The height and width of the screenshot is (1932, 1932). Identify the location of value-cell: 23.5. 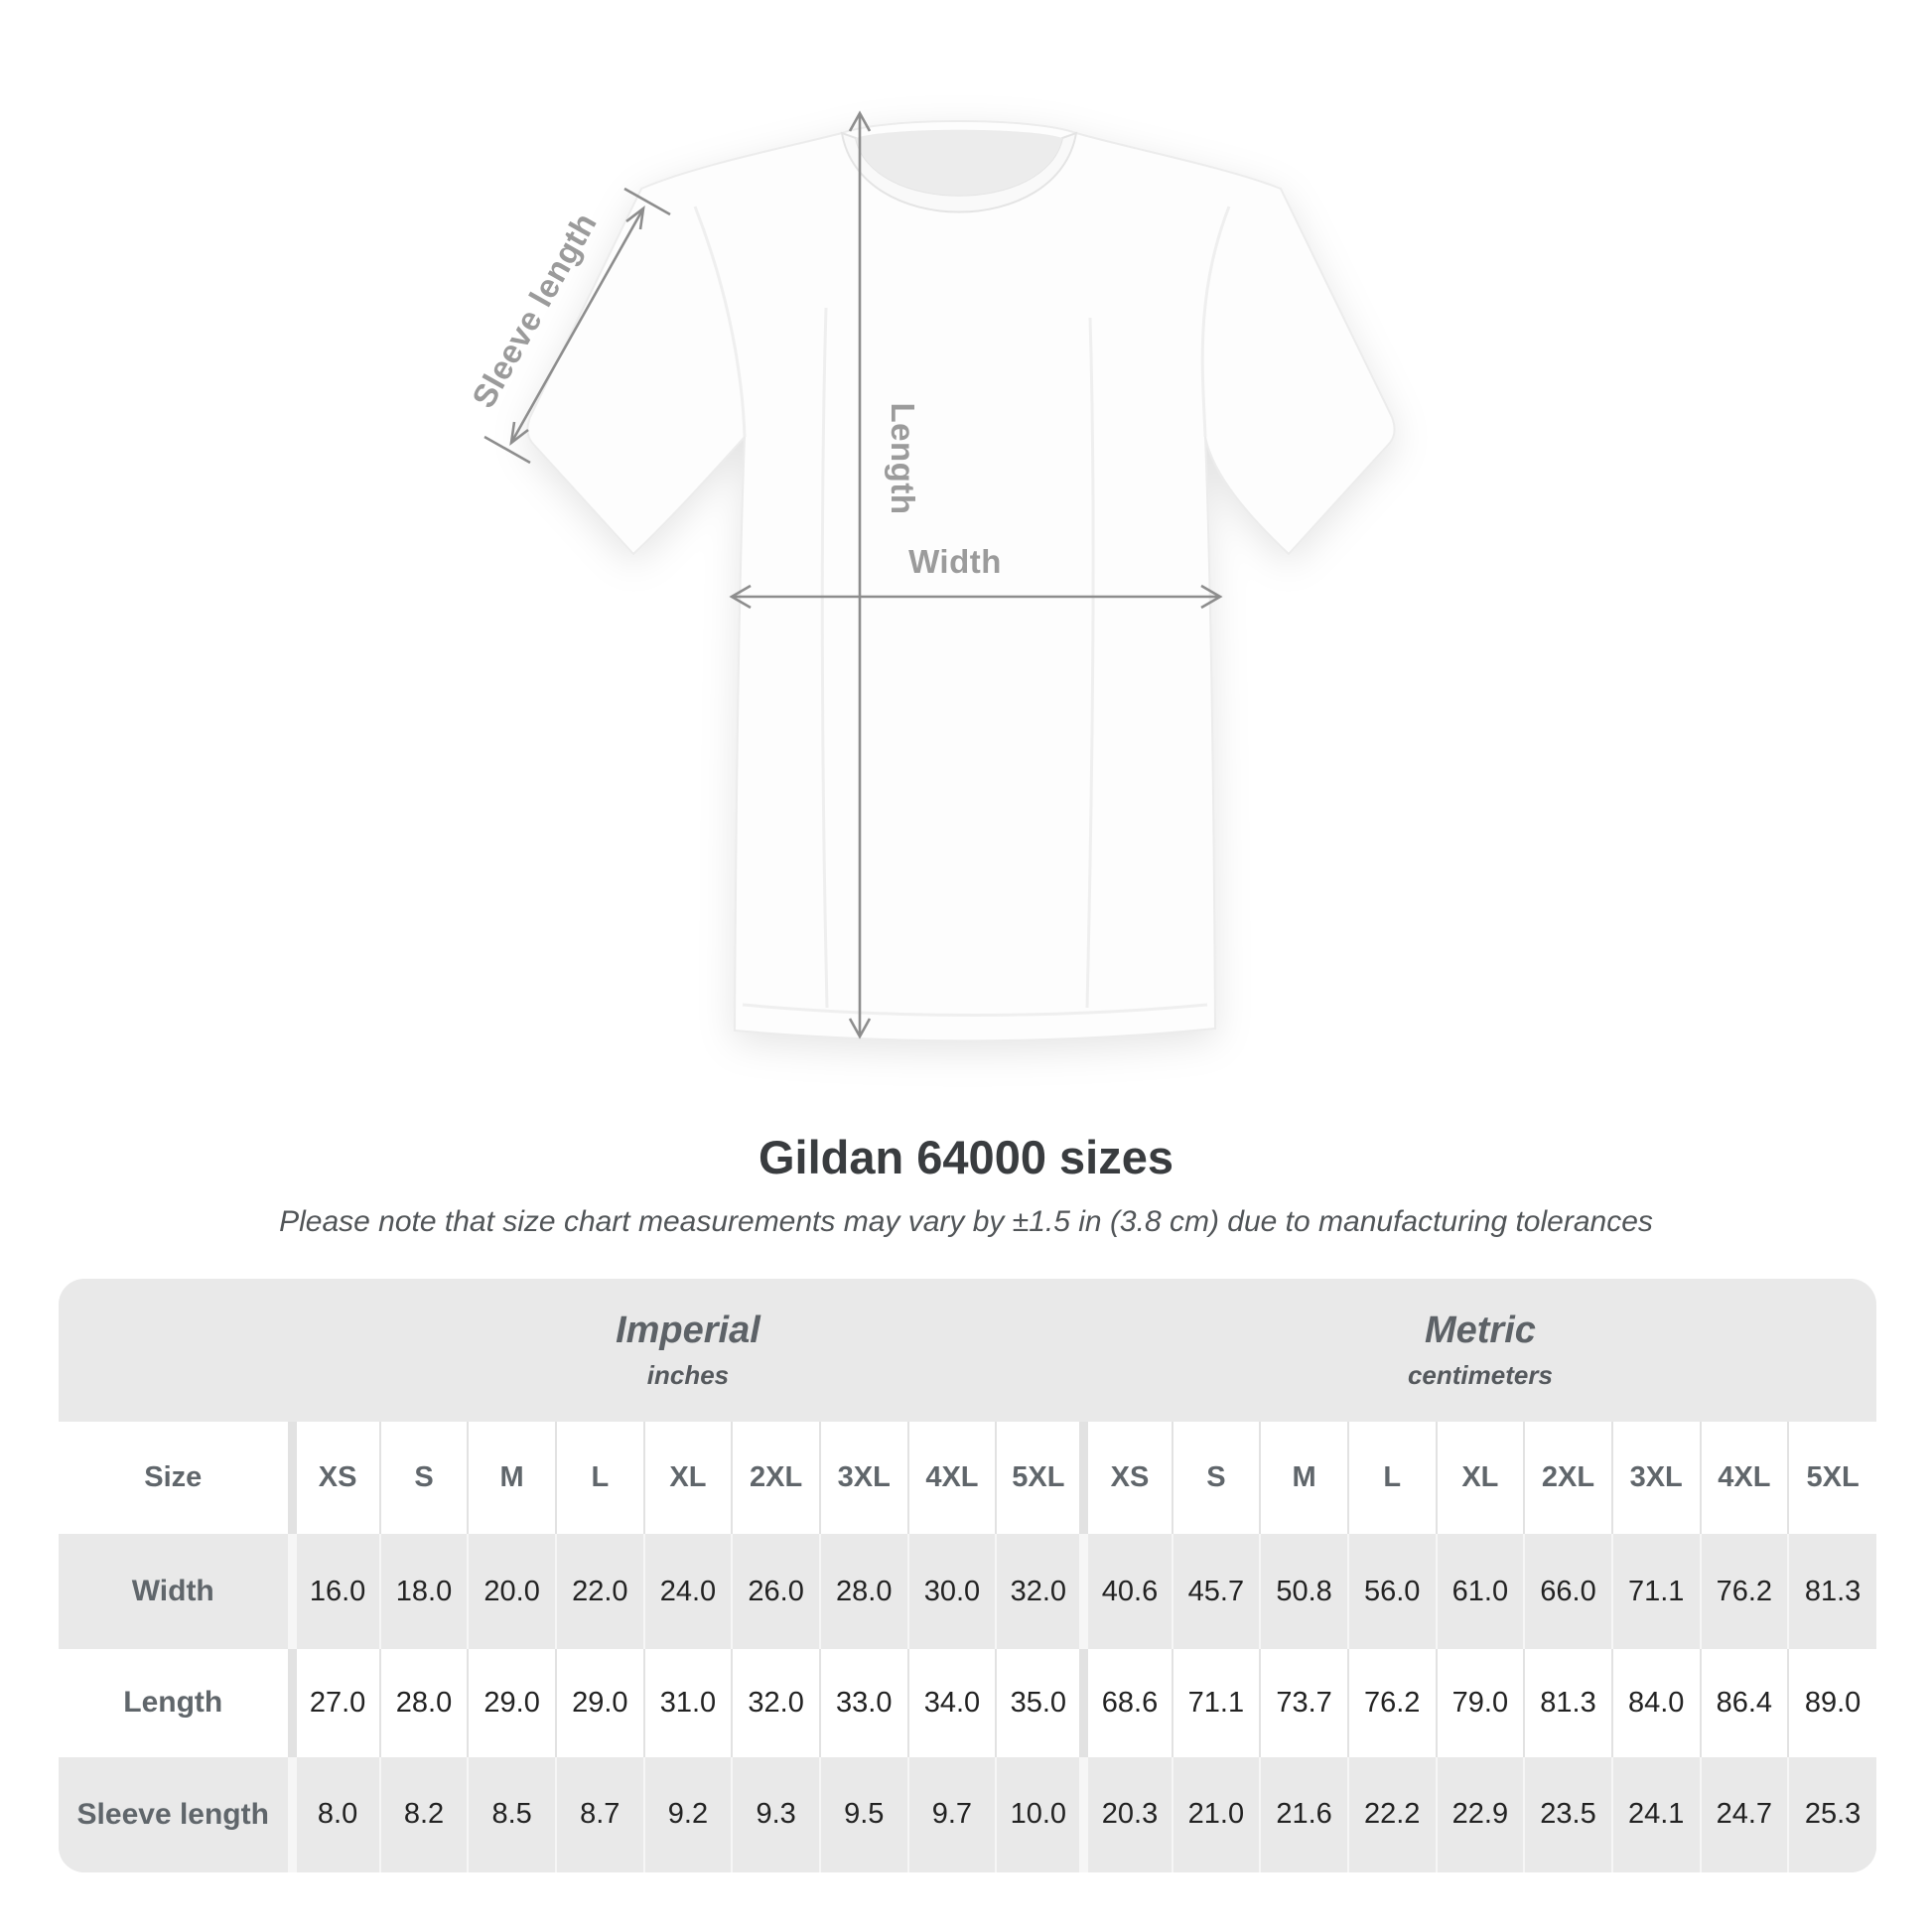
(1568, 1814).